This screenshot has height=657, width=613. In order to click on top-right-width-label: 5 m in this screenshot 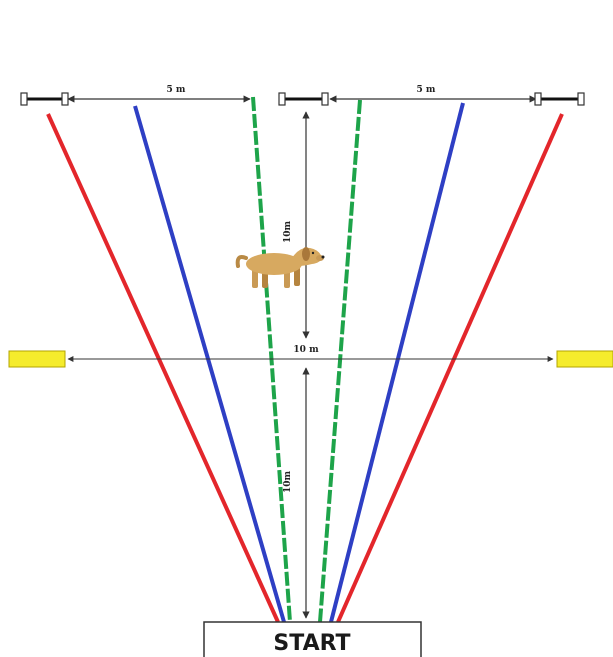, I will do `click(426, 90)`.